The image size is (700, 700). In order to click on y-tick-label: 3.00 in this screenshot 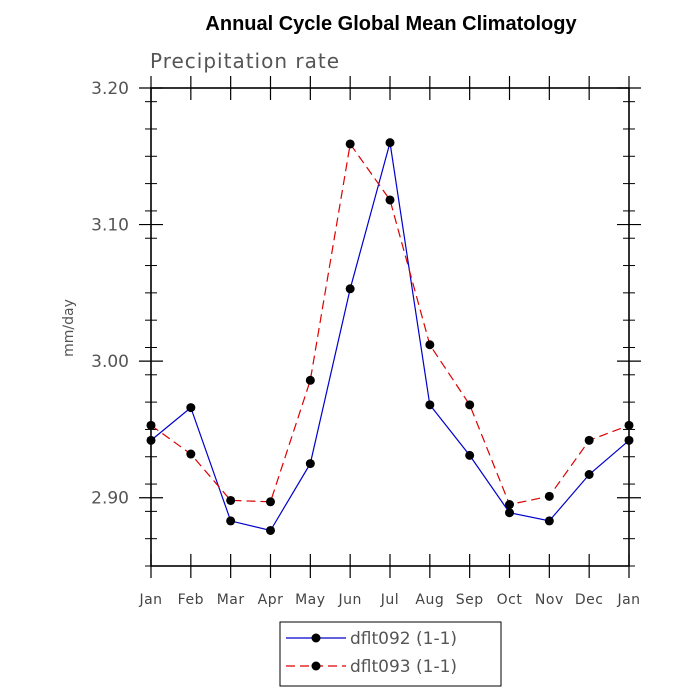, I will do `click(110, 362)`.